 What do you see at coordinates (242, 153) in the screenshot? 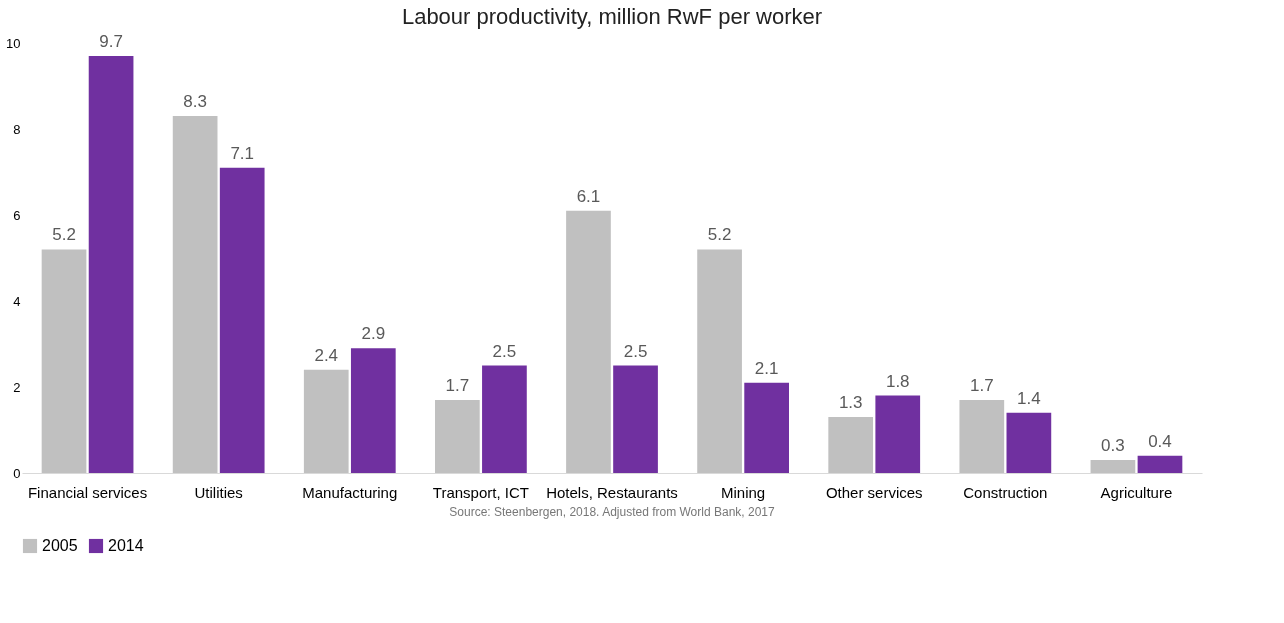
I see `data-label: 7.1` at bounding box center [242, 153].